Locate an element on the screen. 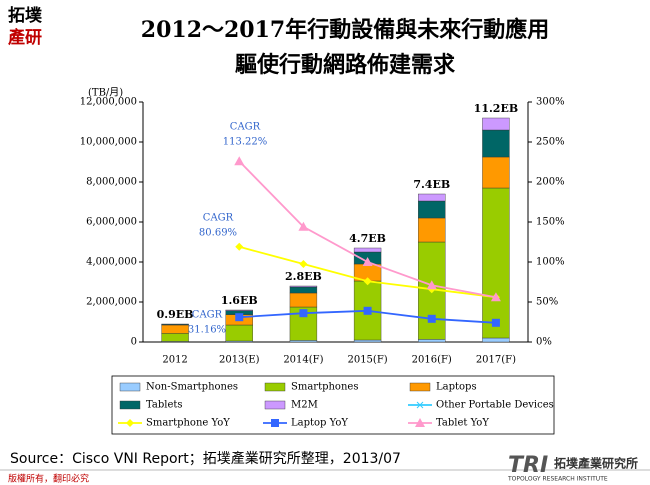 The image size is (650, 485). logo-text: 產研 is located at coordinates (25, 37).